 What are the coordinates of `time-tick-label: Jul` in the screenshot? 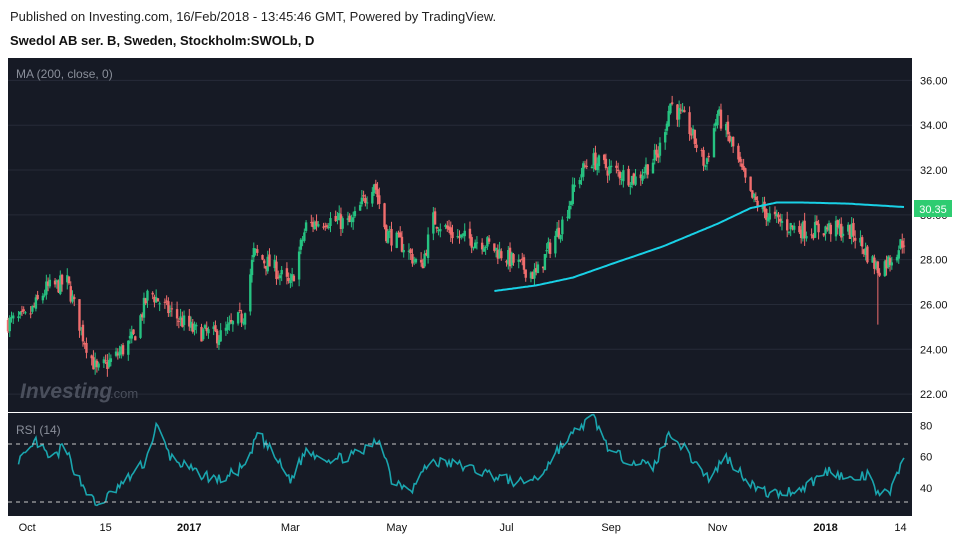 It's located at (507, 528).